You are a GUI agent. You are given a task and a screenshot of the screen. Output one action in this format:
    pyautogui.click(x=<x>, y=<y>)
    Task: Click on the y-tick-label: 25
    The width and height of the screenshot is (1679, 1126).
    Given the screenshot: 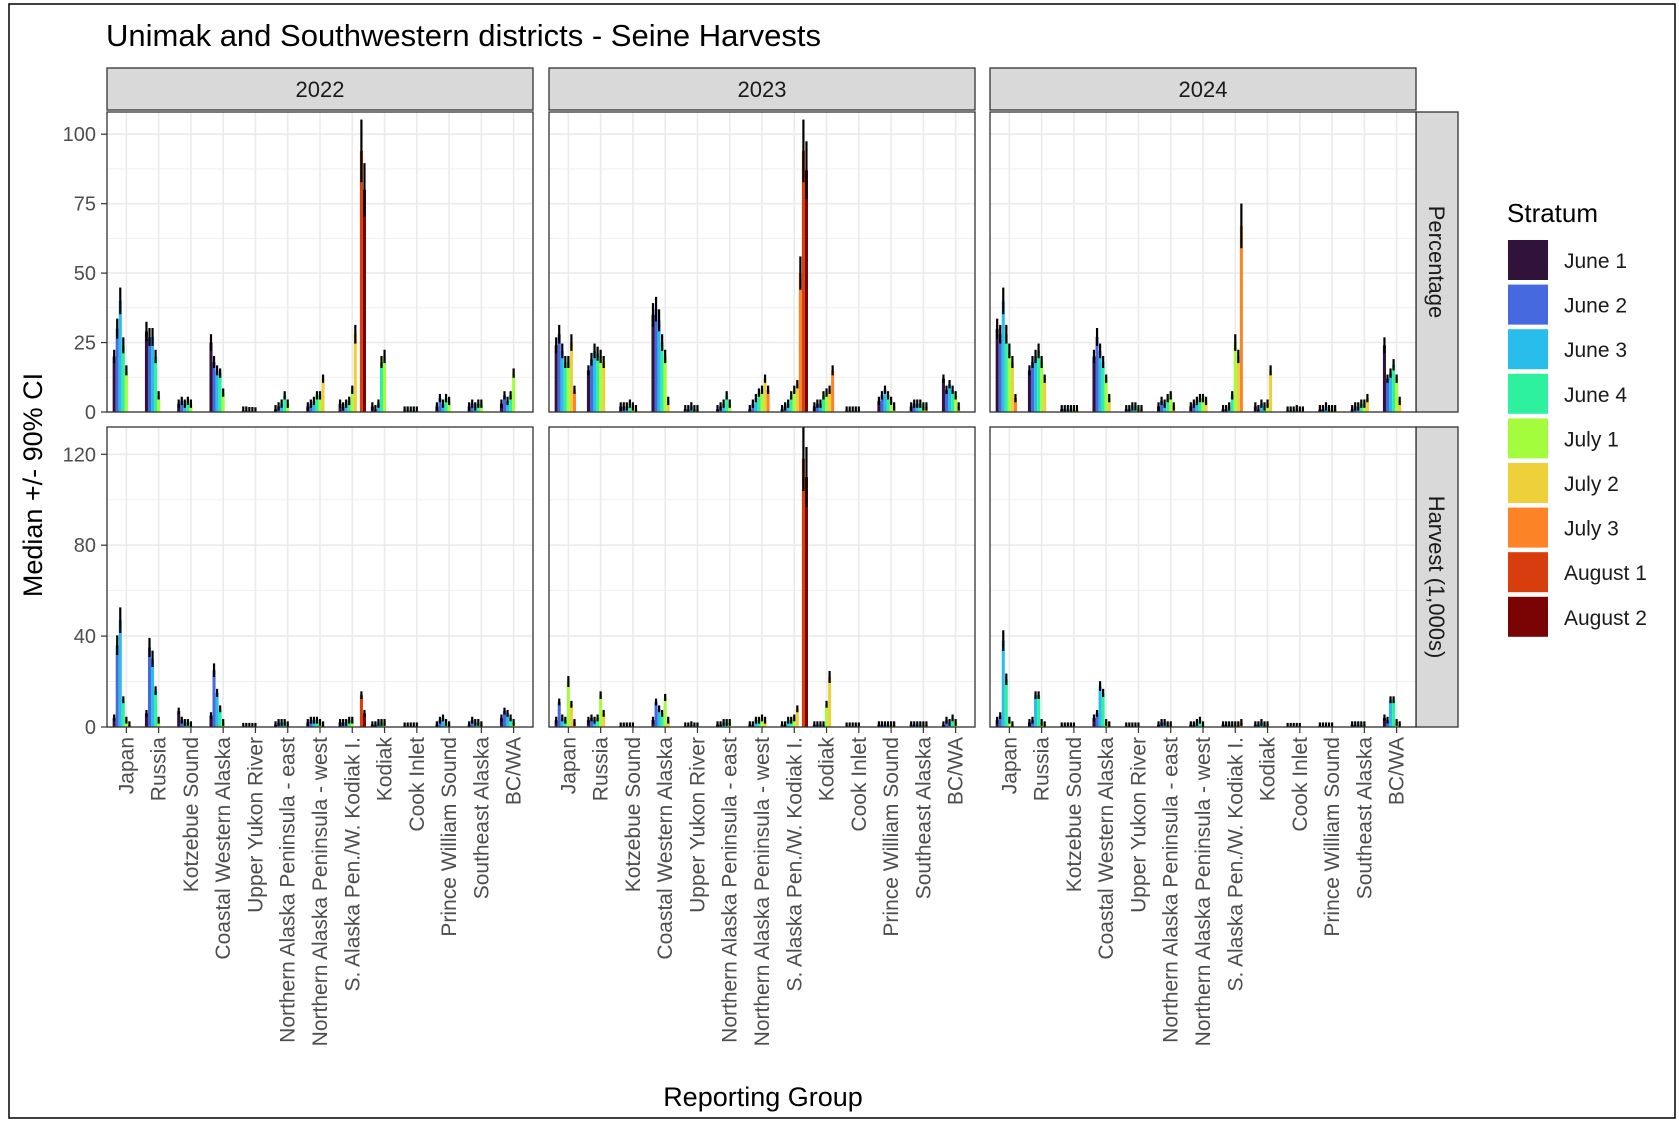 What is the action you would take?
    pyautogui.click(x=85, y=344)
    